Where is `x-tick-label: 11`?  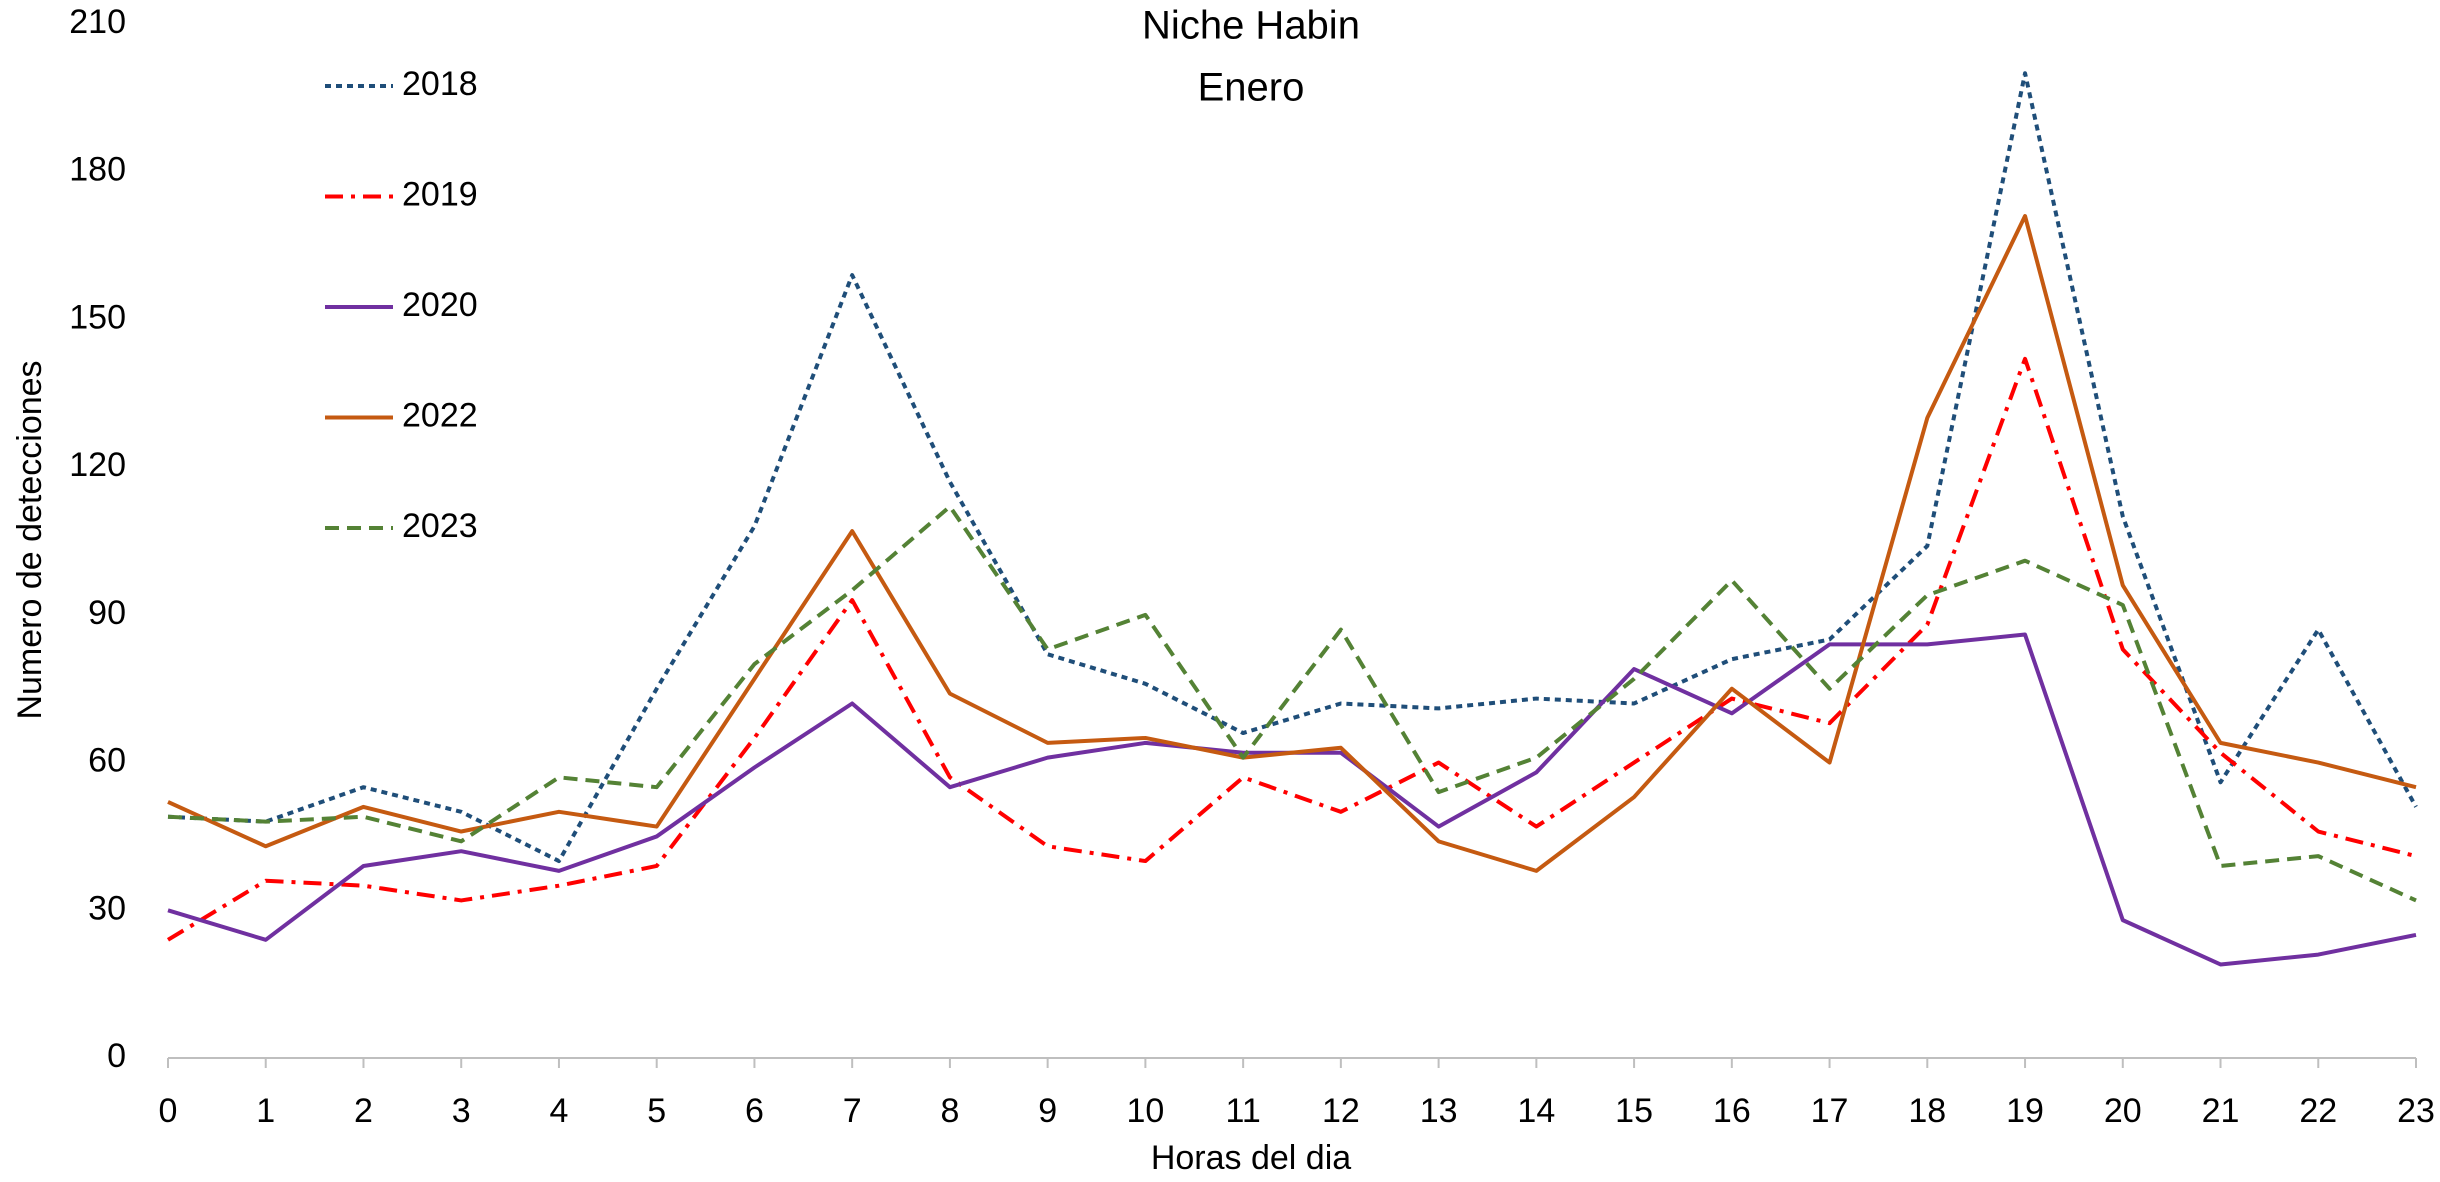
x-tick-label: 11 is located at coordinates (1242, 1111).